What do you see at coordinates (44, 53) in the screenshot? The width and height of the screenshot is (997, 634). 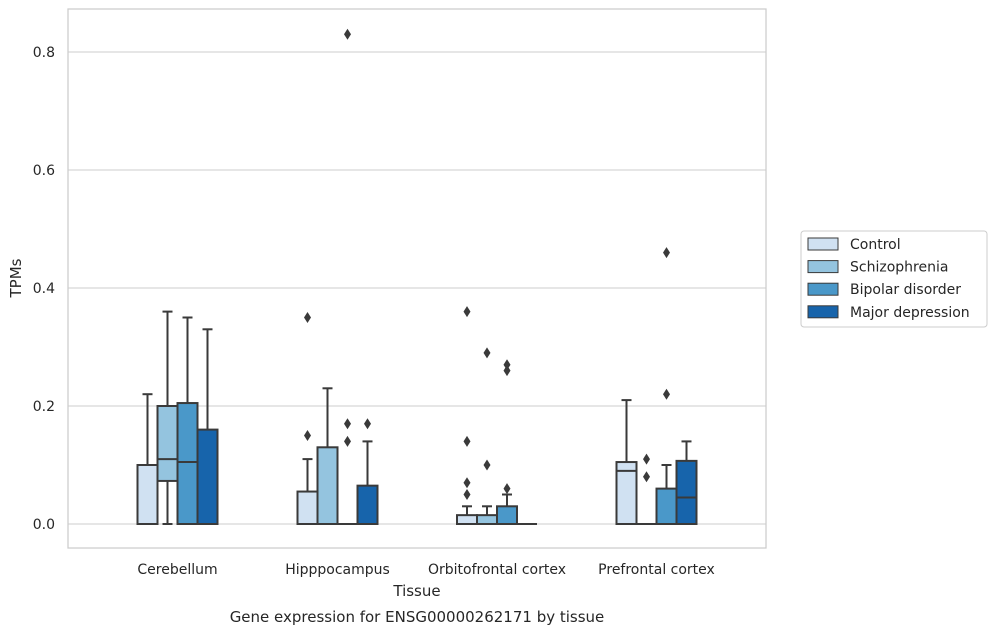 I see `y-tick-label: 0.8` at bounding box center [44, 53].